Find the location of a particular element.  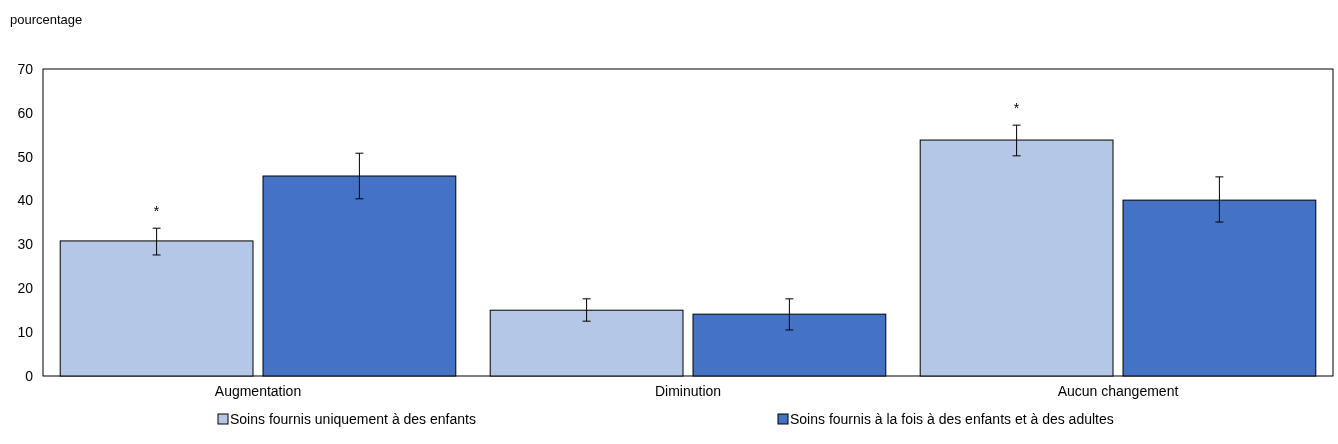

y-tick-label: 20 is located at coordinates (25, 288).